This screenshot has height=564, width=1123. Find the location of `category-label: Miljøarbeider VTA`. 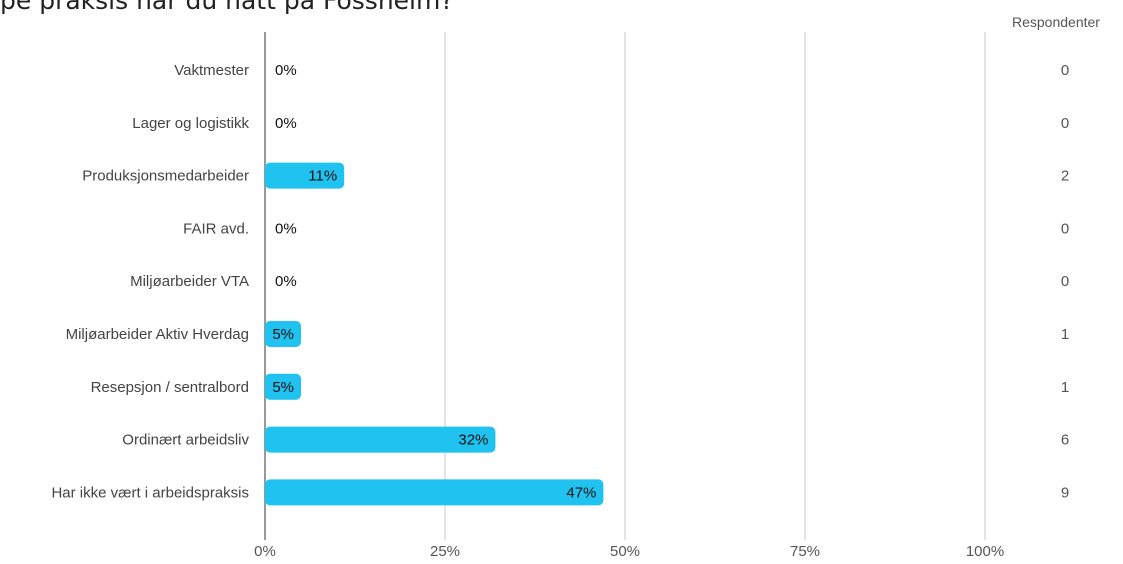

category-label: Miljøarbeider VTA is located at coordinates (189, 281).